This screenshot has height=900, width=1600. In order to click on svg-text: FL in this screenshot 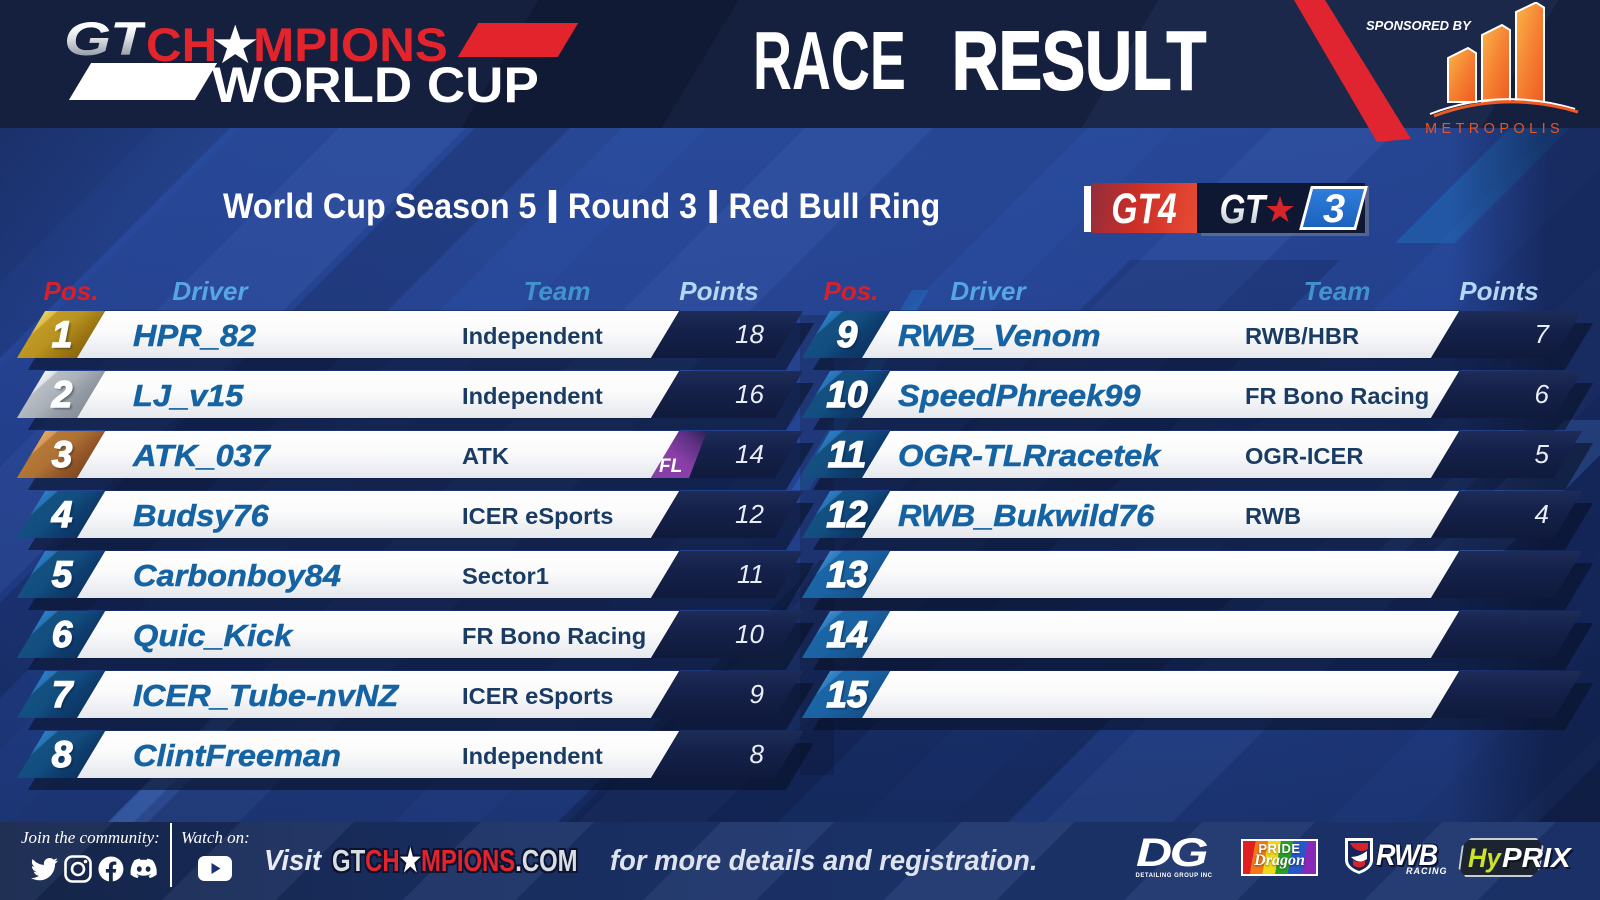, I will do `click(670, 466)`.